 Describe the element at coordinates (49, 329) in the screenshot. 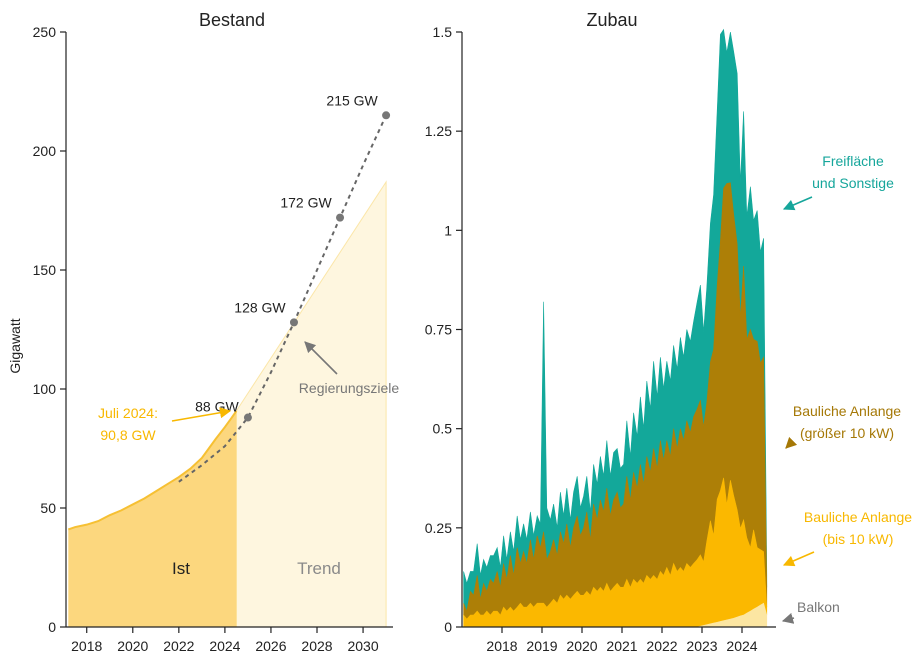

I see `bestand-y-ticks: 0 50 100 150 200 250` at that location.